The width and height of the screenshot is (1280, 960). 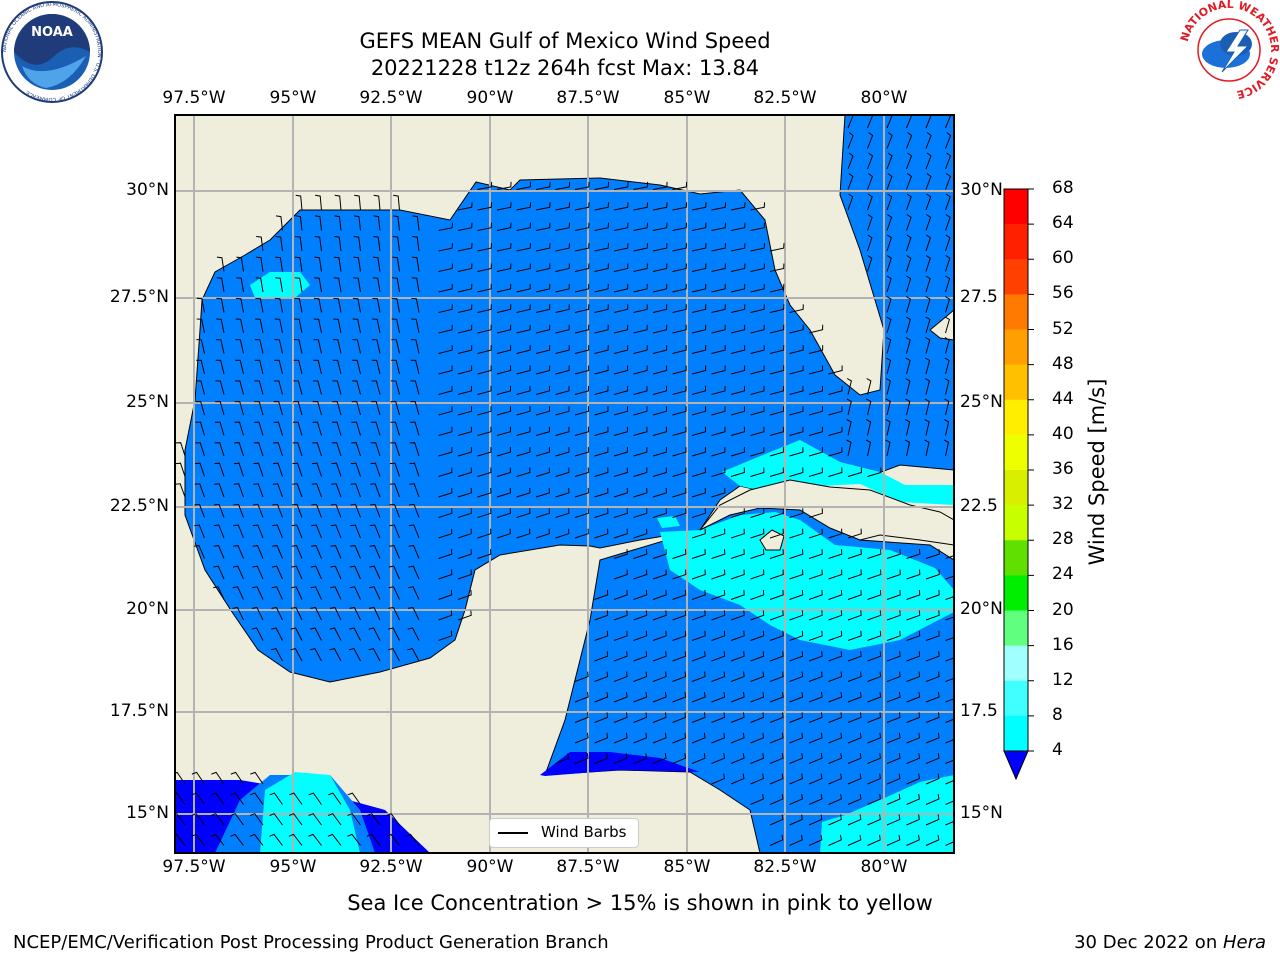 I want to click on colorbar-tick-label: 52, so click(x=1063, y=328).